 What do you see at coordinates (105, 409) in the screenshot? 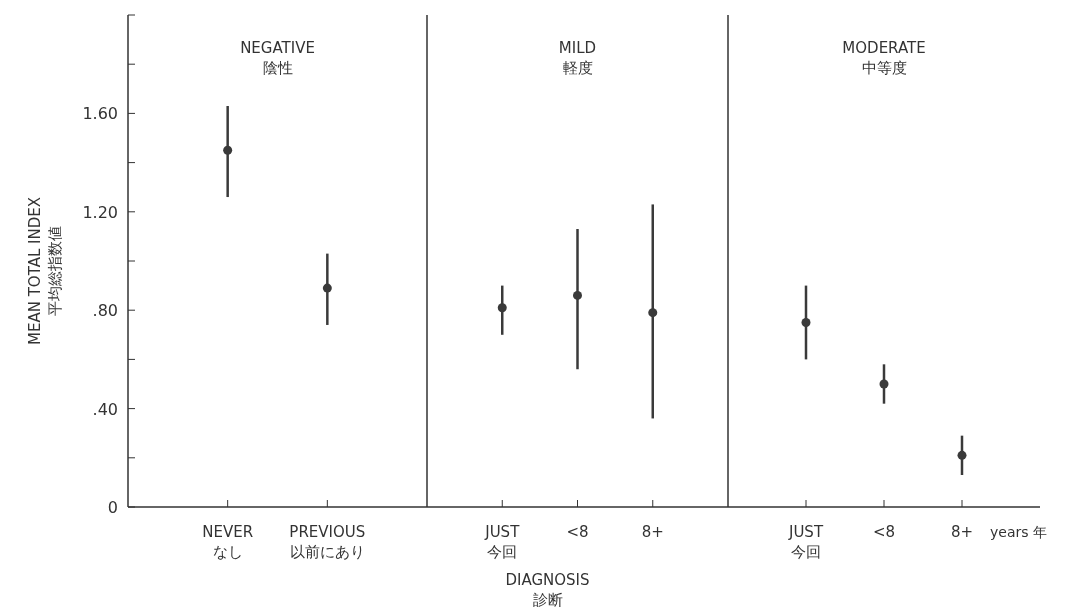
I see `y-tick-label: .40` at bounding box center [105, 409].